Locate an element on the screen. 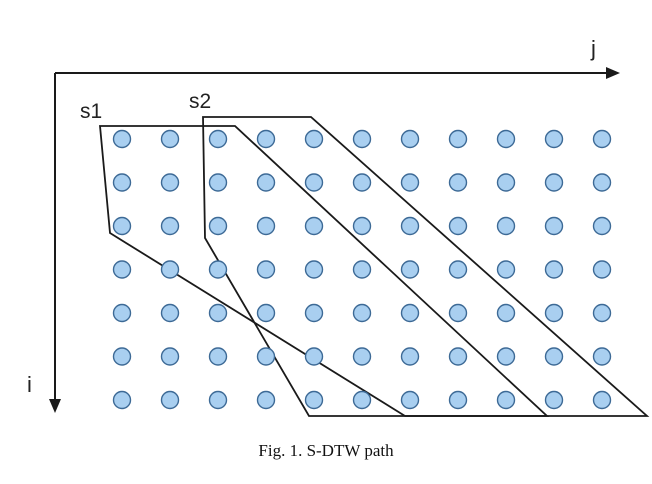 The image size is (652, 484). i-axis-arrowhead is located at coordinates (55, 406).